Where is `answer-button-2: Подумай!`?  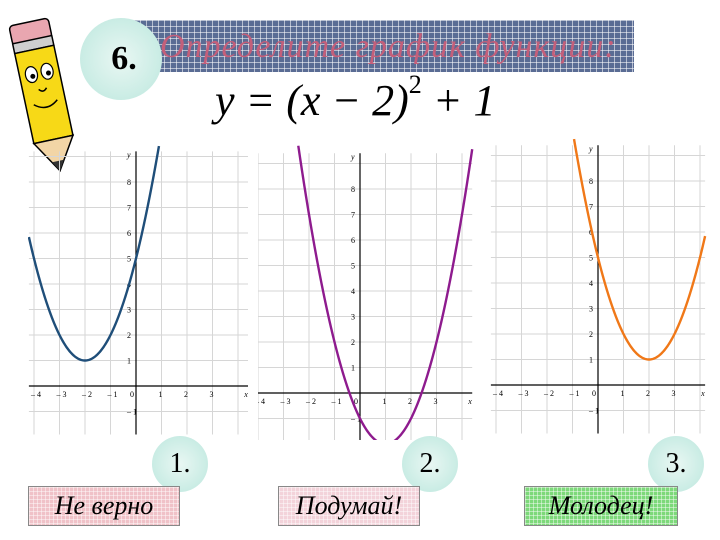
answer-button-2: Подумай! is located at coordinates (349, 506).